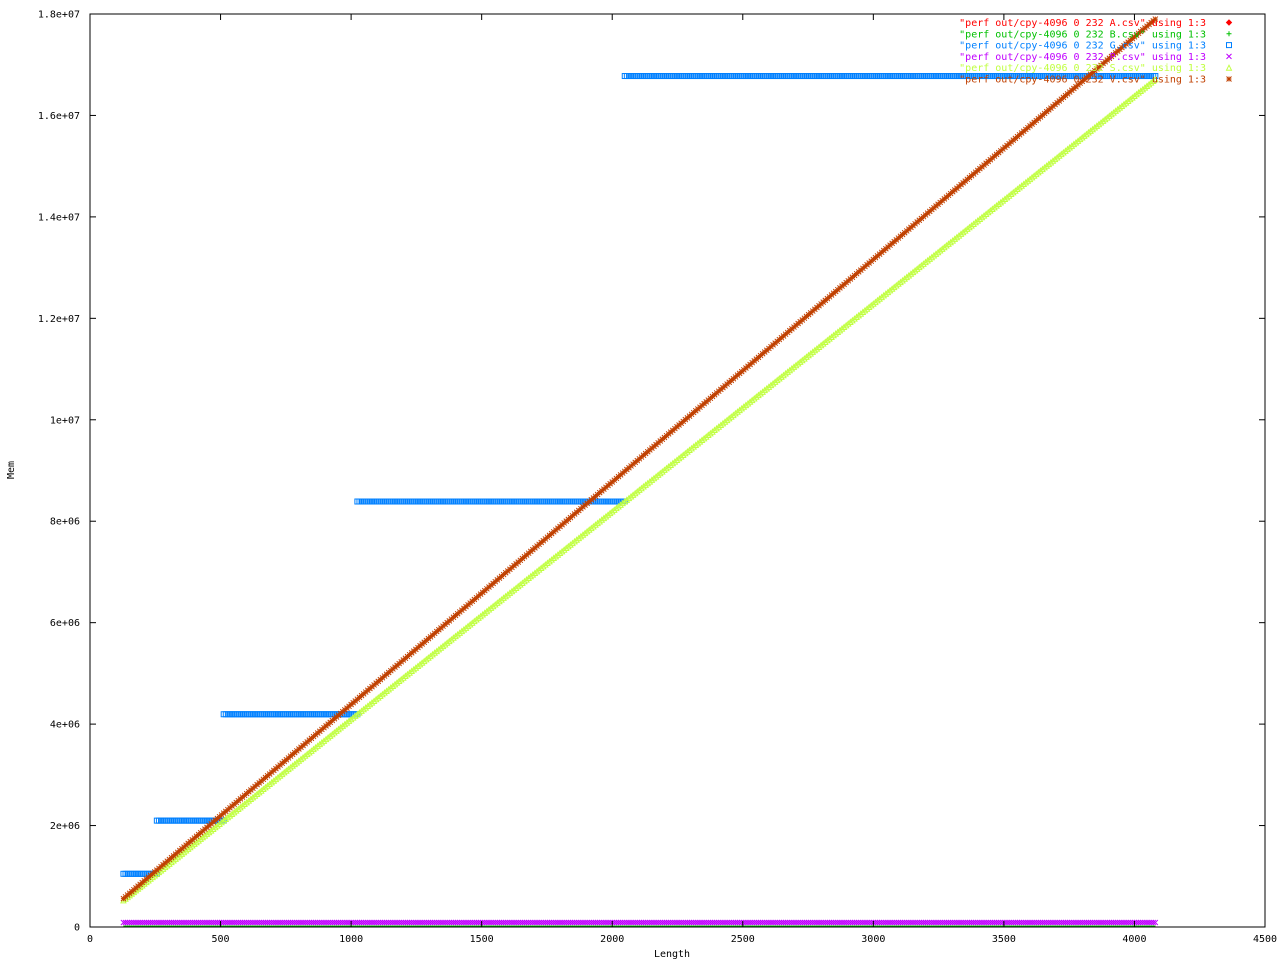 Image resolution: width=1280 pixels, height=960 pixels. I want to click on series-v-point, so click(1155, 19).